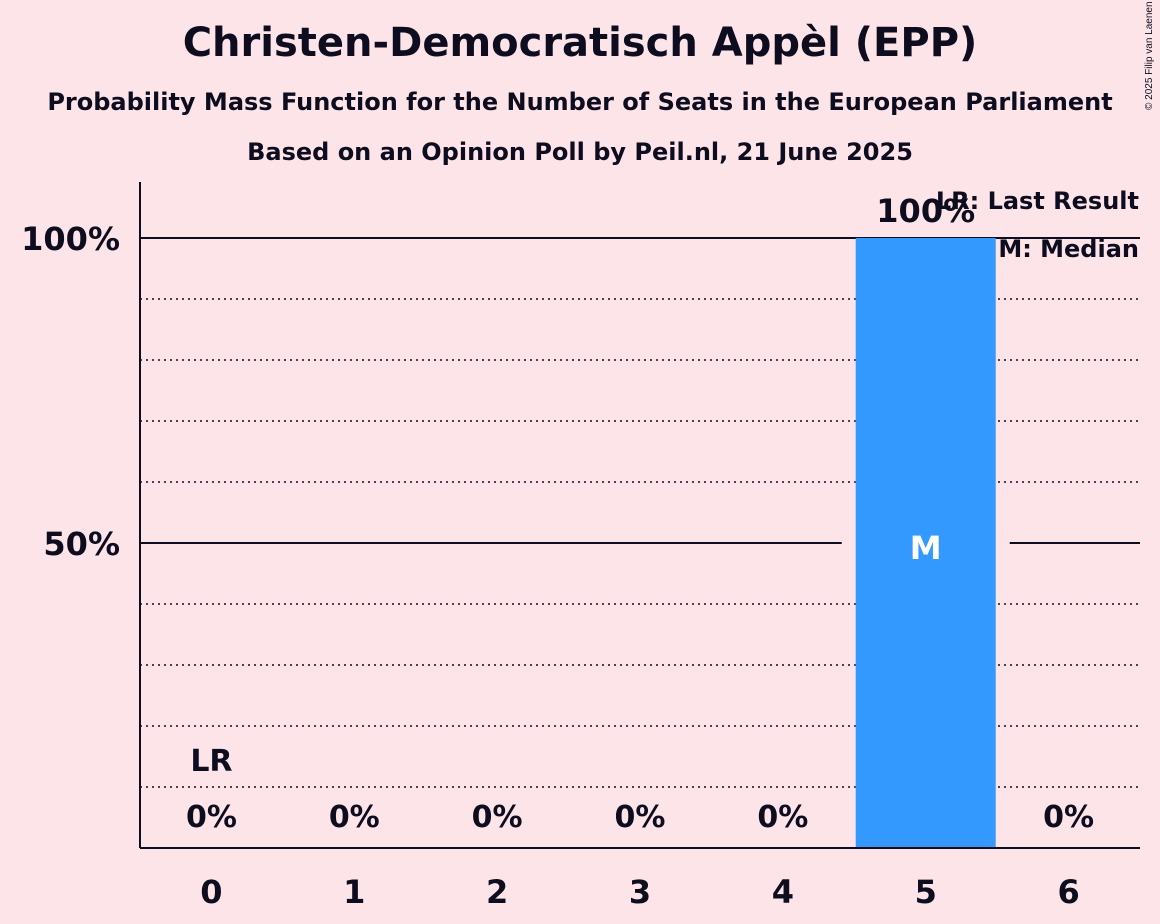 The width and height of the screenshot is (1160, 924). What do you see at coordinates (1068, 892) in the screenshot?
I see `x-tick-label: 6` at bounding box center [1068, 892].